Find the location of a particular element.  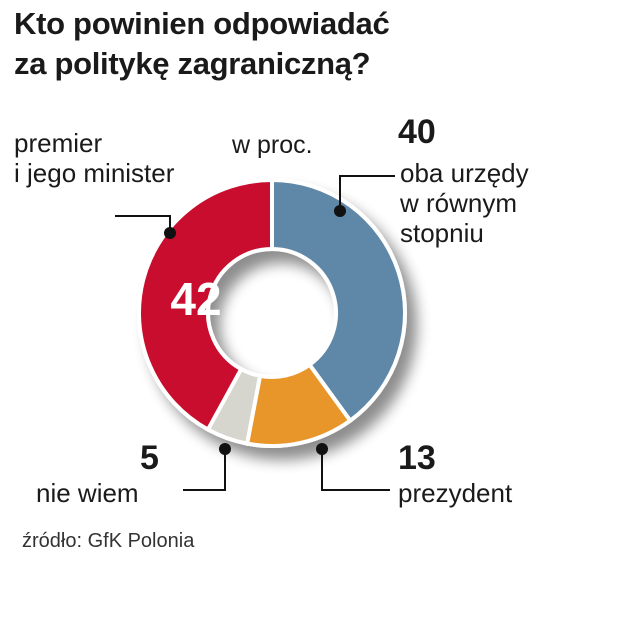

premier-label-line-2: i jego minister is located at coordinates (94, 173).